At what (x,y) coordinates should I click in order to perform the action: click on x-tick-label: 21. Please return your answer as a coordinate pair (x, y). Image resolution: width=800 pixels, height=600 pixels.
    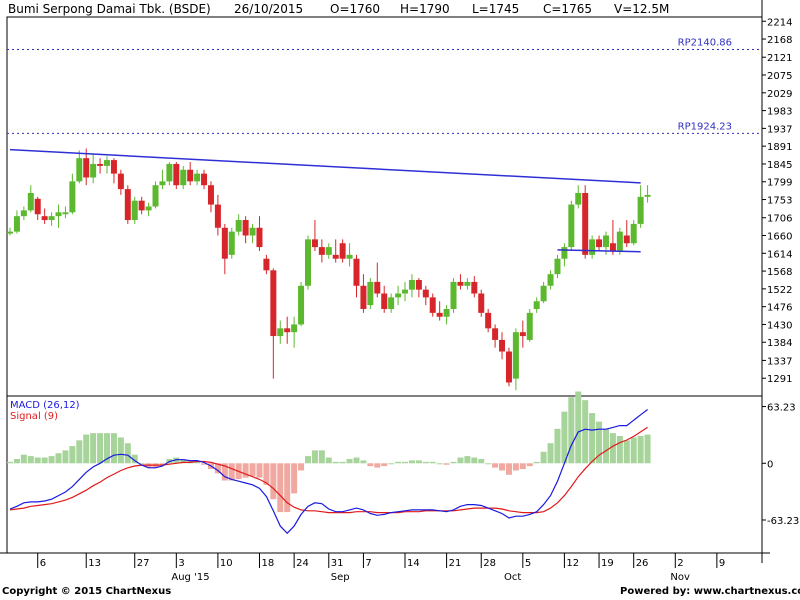
    Looking at the image, I should click on (455, 563).